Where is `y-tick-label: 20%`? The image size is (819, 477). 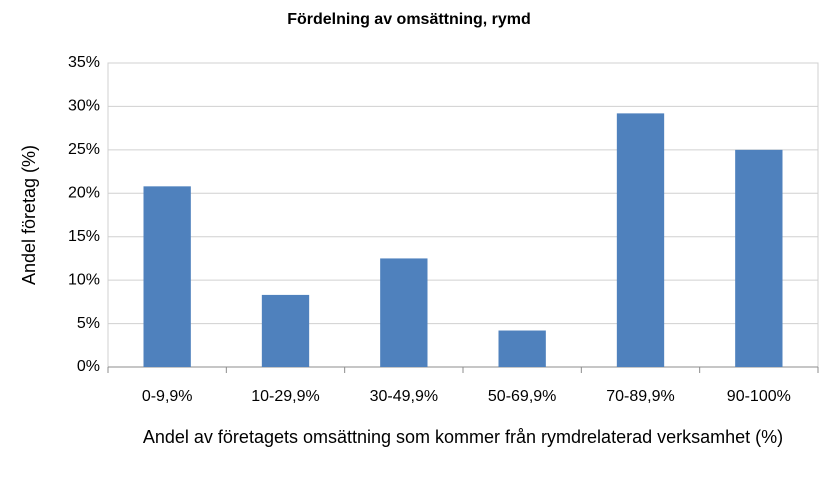 y-tick-label: 20% is located at coordinates (84, 193).